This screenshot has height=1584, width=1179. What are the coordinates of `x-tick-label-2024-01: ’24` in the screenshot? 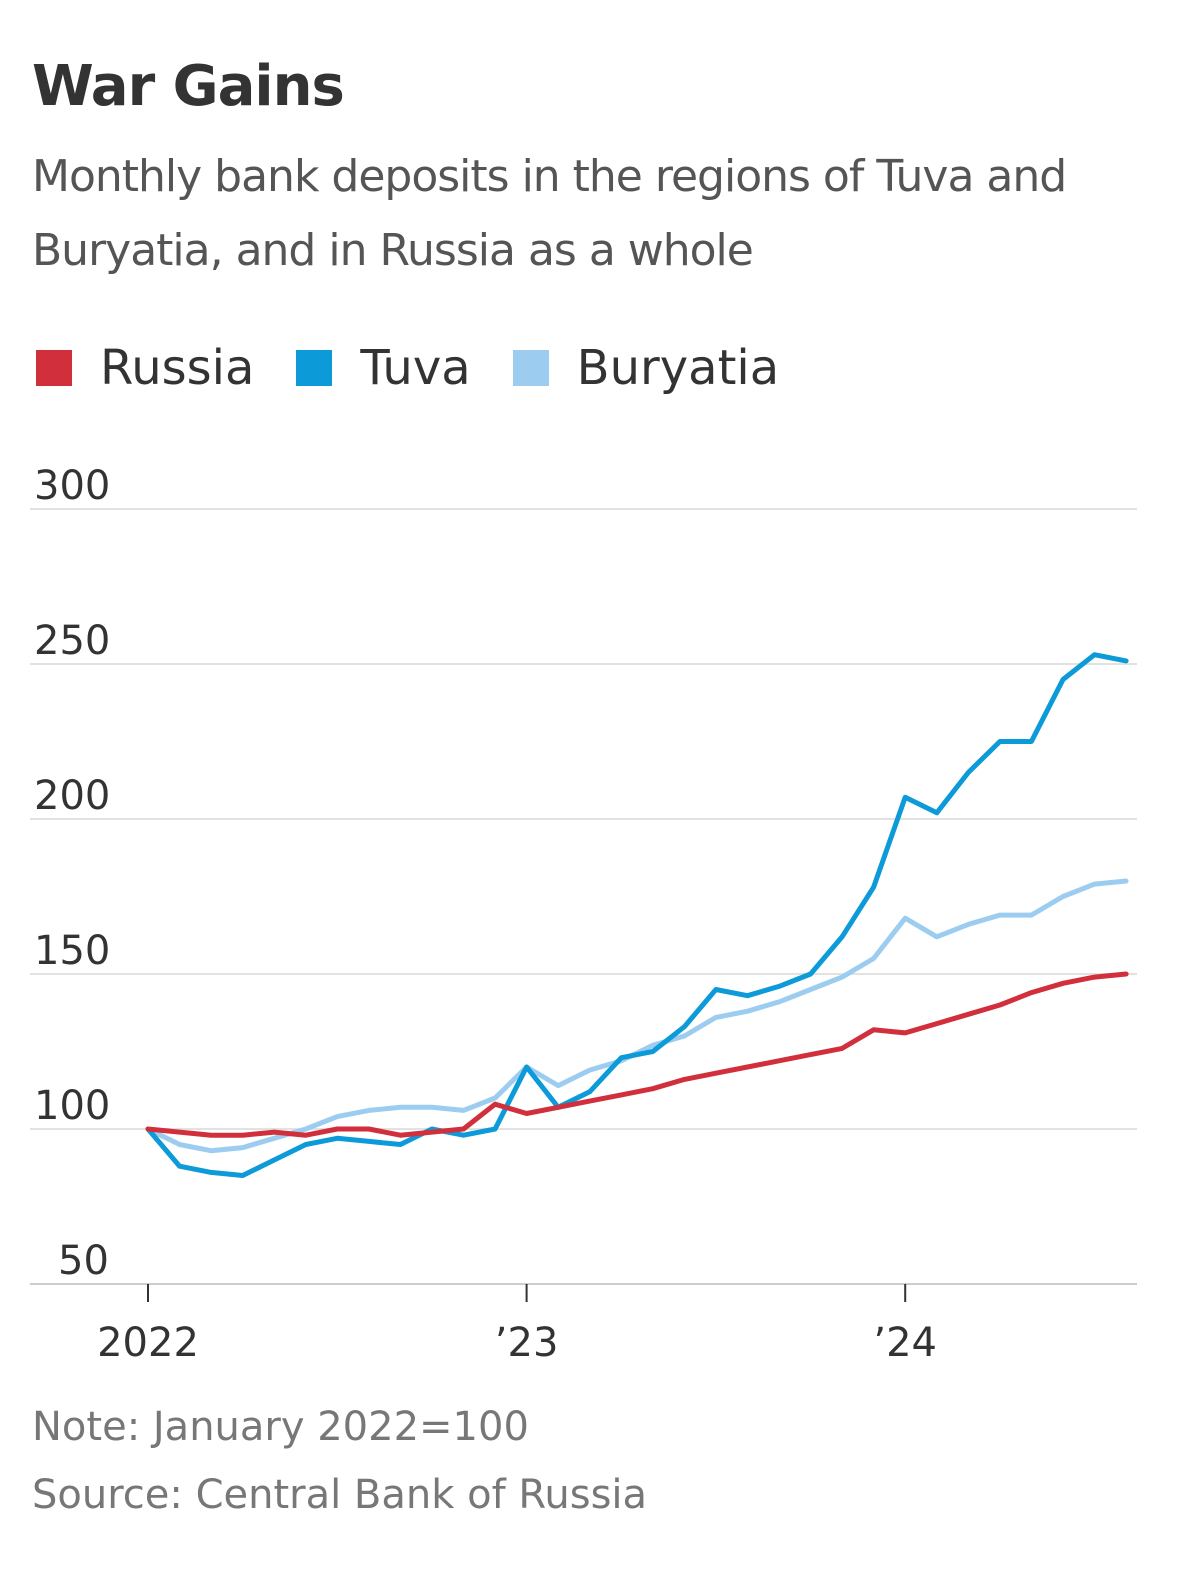 It's located at (905, 1343).